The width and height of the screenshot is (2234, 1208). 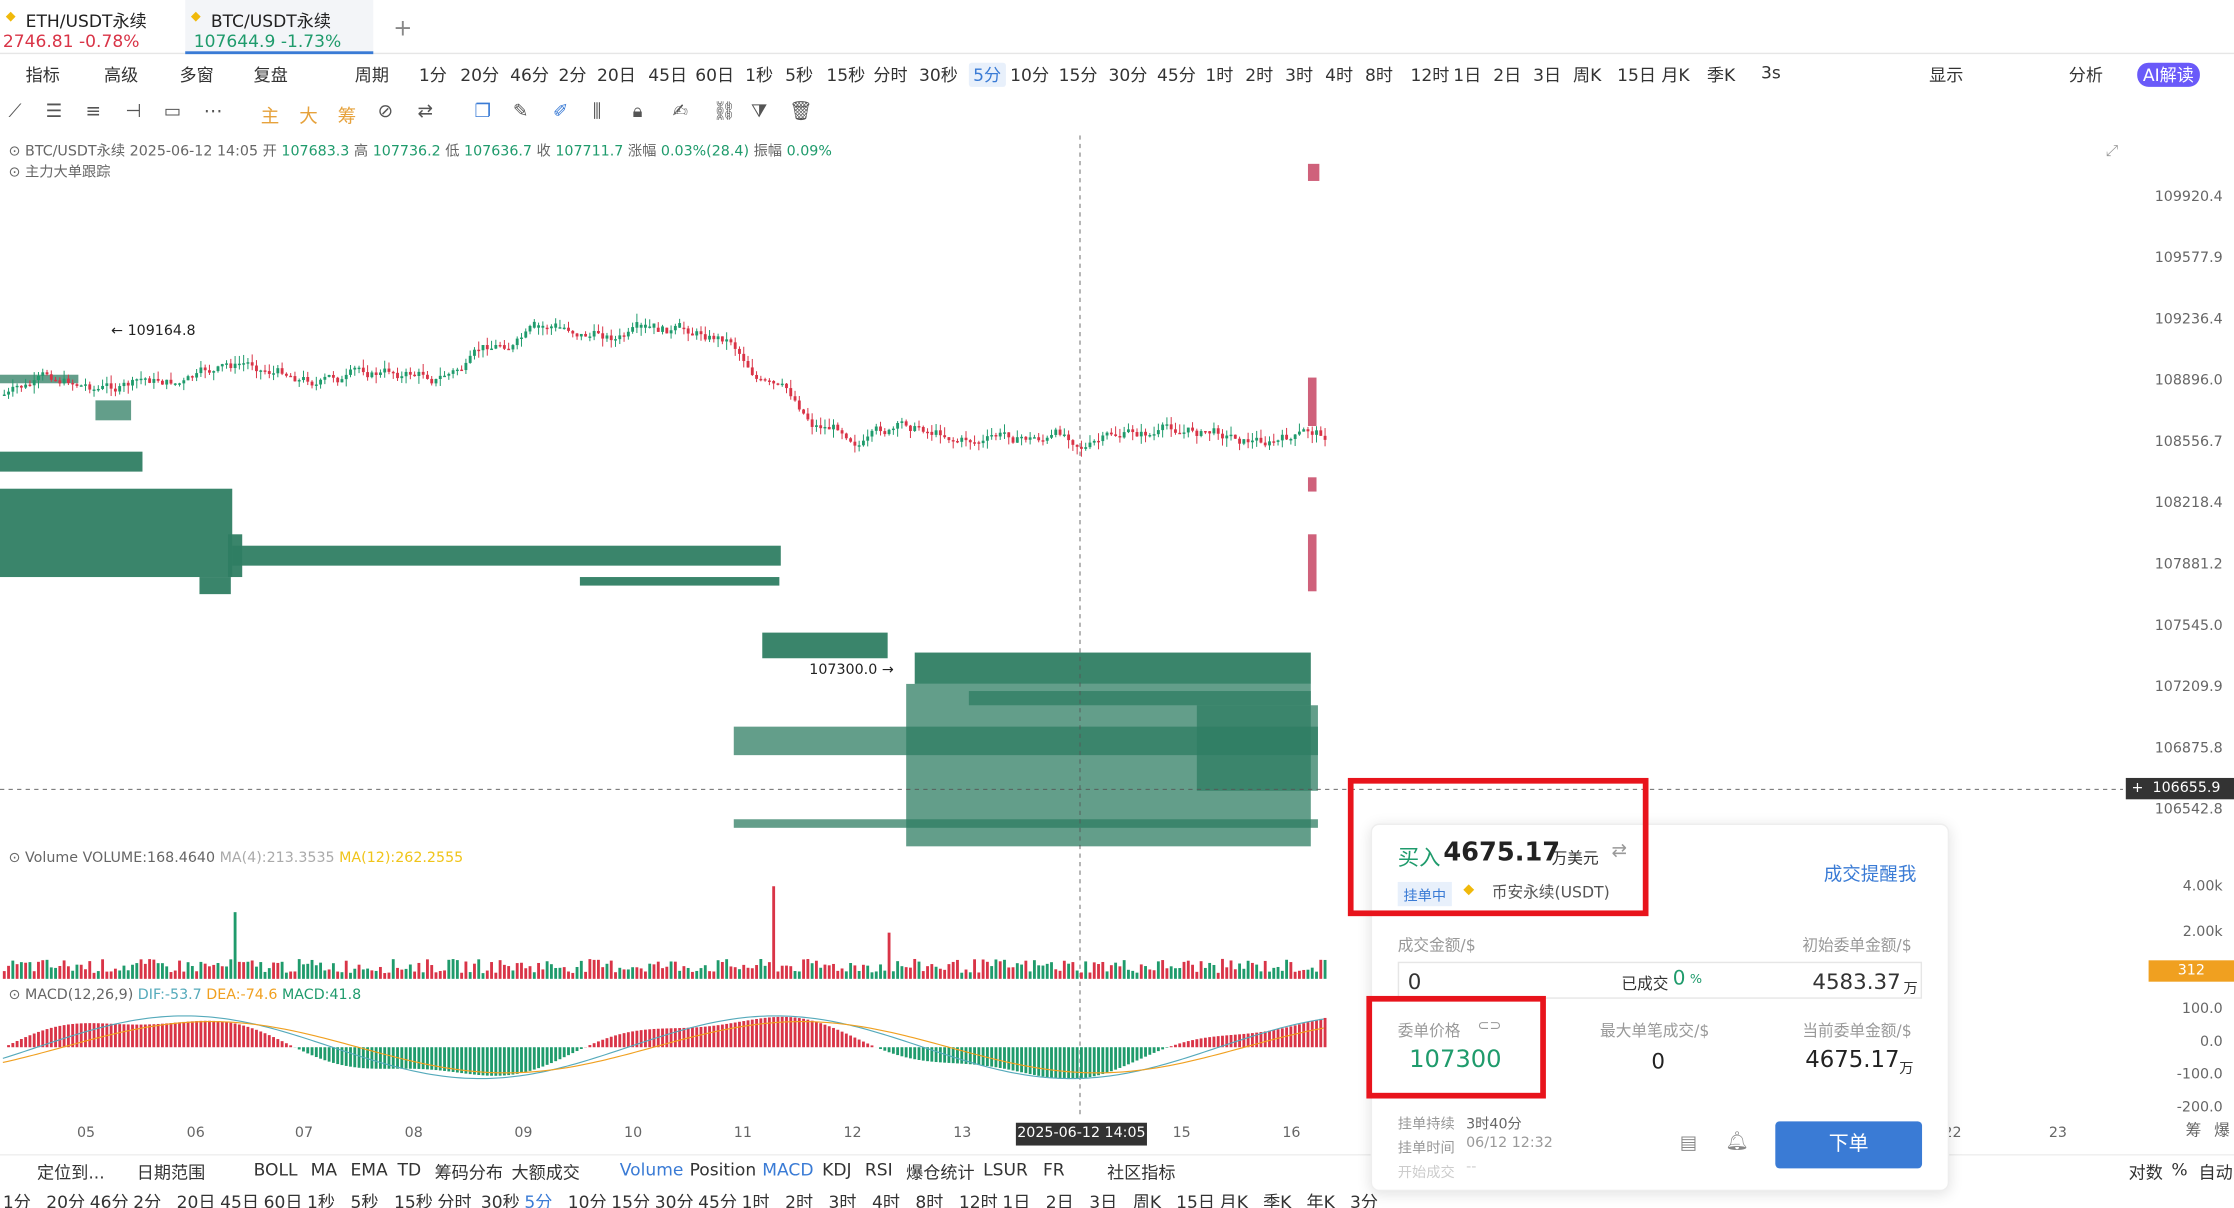 What do you see at coordinates (1005, 1169) in the screenshot?
I see `indicator-14: LSUR` at bounding box center [1005, 1169].